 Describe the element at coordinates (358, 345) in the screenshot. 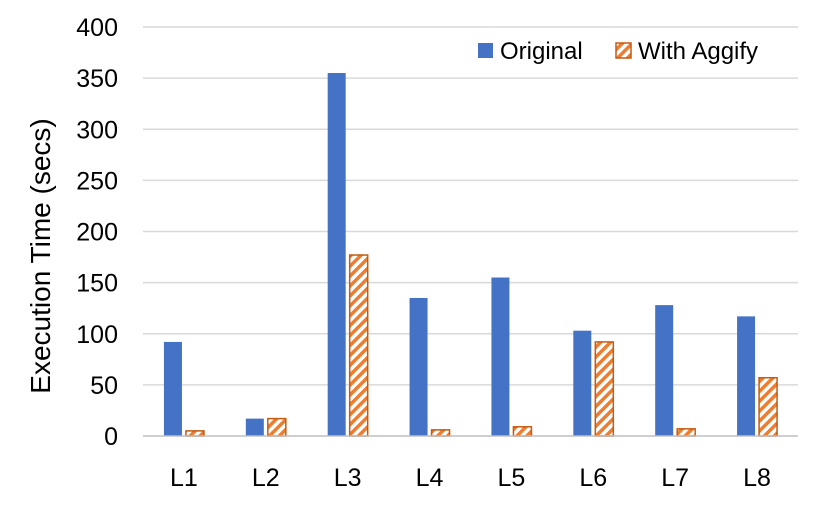

I see `bar-with-aggify-l3` at that location.